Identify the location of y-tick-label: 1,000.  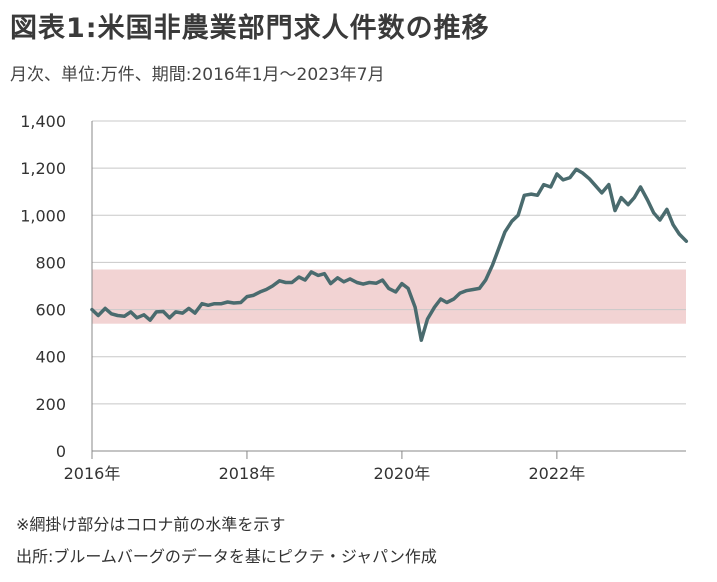
(43, 215).